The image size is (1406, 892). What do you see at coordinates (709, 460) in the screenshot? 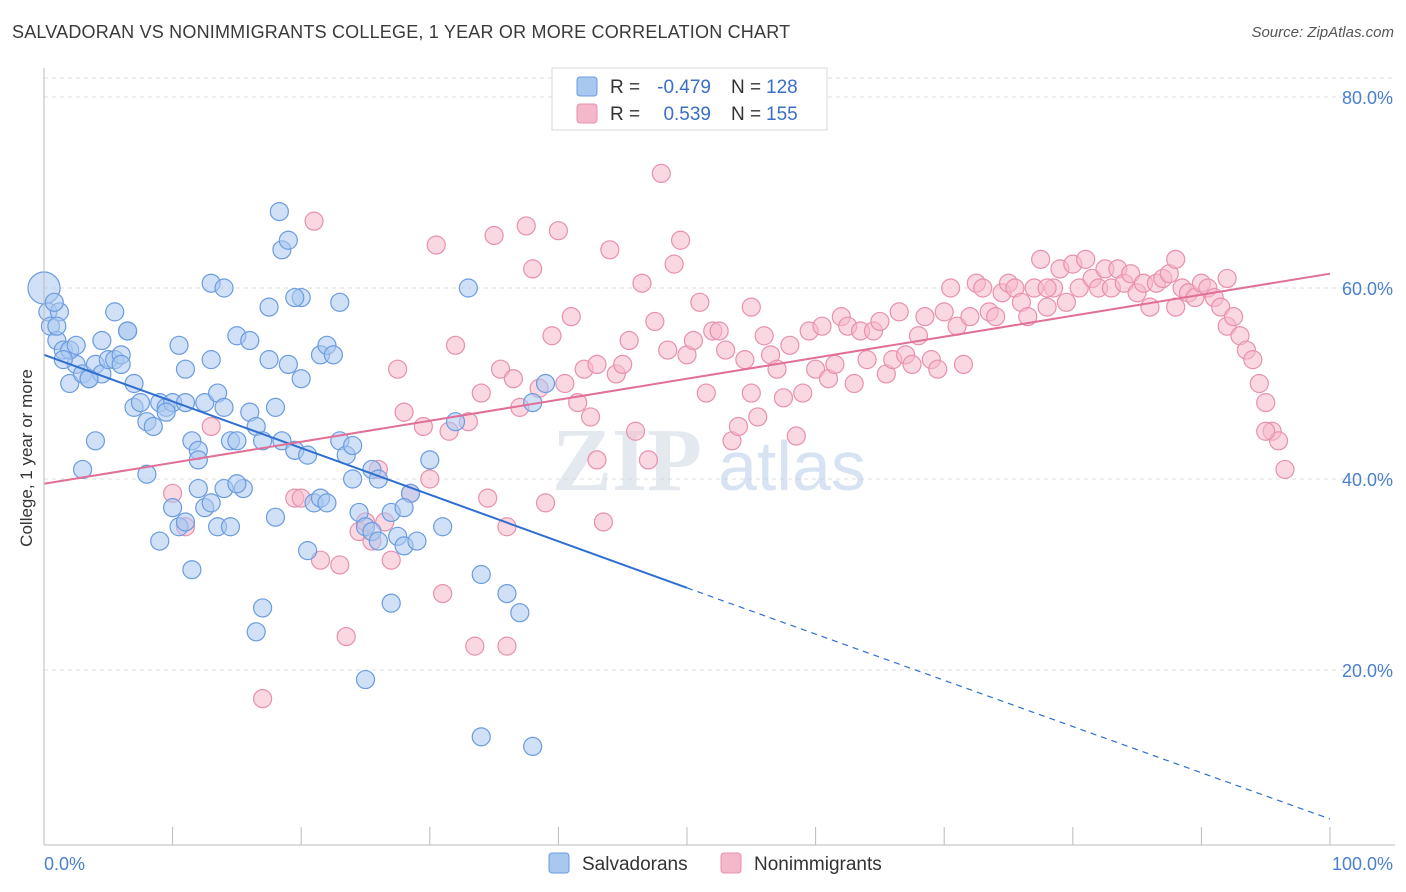
I see `watermark: ZIP atlas` at bounding box center [709, 460].